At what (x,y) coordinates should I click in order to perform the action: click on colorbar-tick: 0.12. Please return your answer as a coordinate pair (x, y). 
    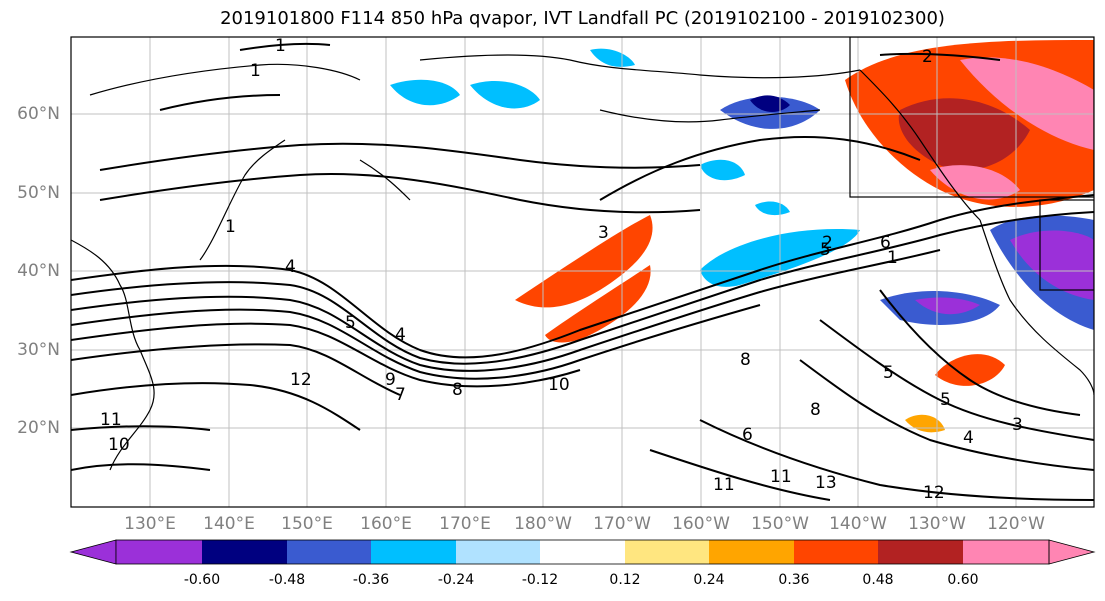
    Looking at the image, I should click on (625, 580).